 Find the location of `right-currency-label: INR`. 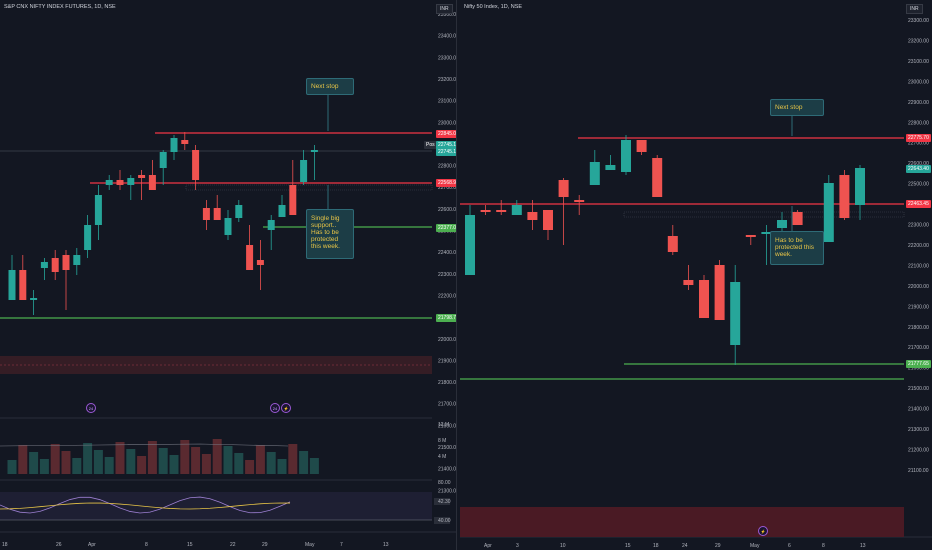

right-currency-label: INR is located at coordinates (914, 9).